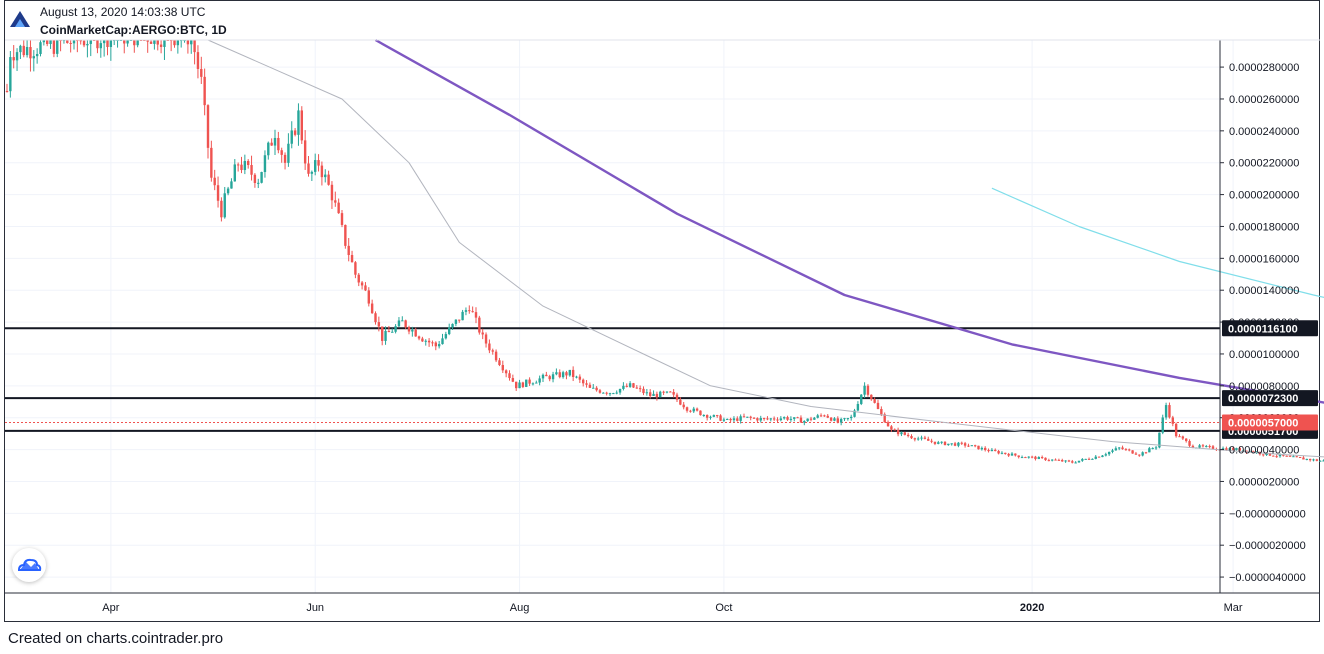  I want to click on time-axis: AprJunAugOct2020MarMayJulSepNov2021, so click(713, 608).